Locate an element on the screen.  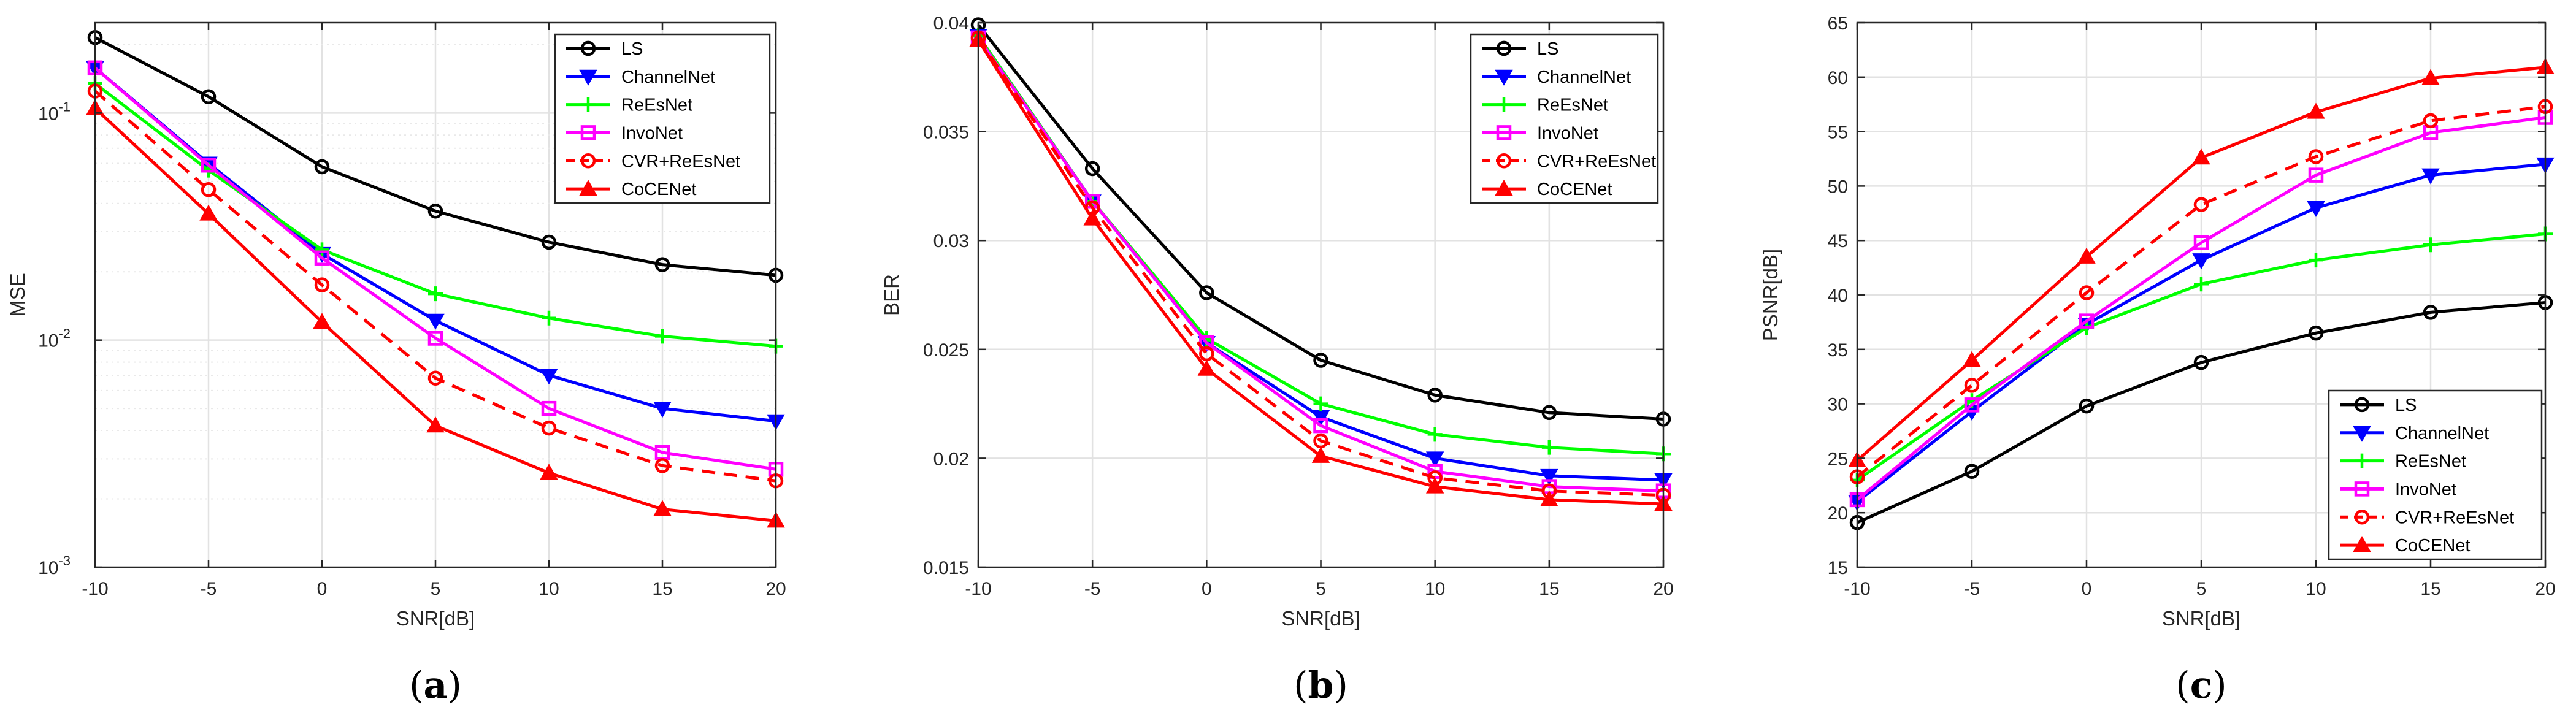
legend-label: CoCENet is located at coordinates (1574, 189).